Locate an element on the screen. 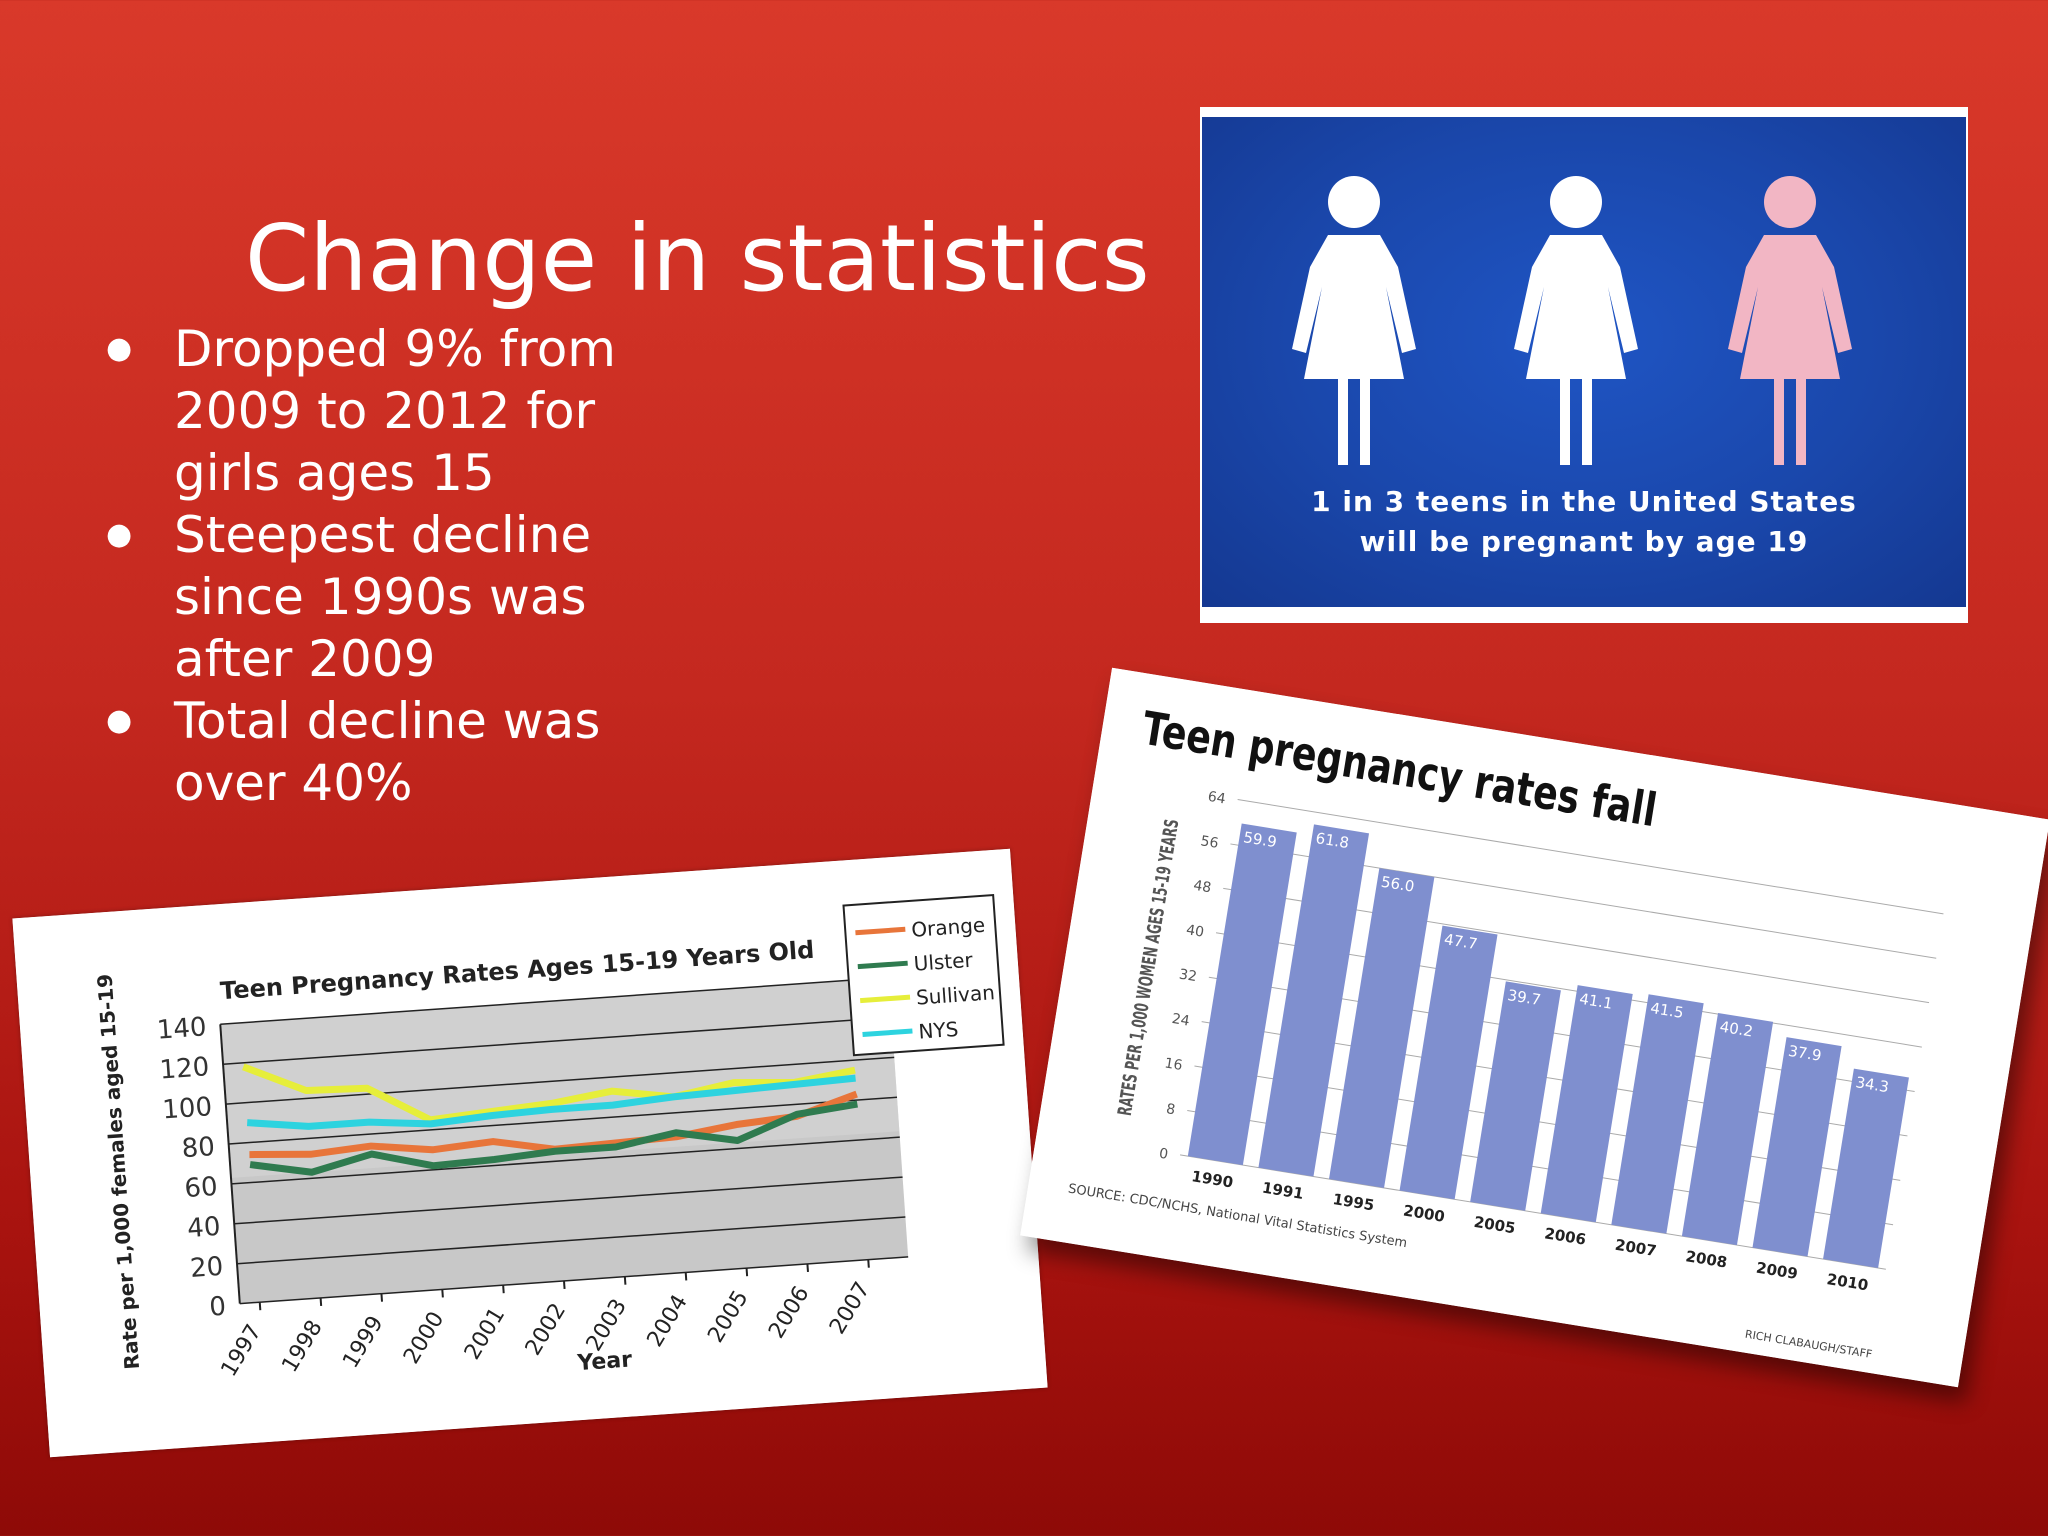 The width and height of the screenshot is (2048, 1536). y-tick-label: 24 is located at coordinates (1181, 1020).